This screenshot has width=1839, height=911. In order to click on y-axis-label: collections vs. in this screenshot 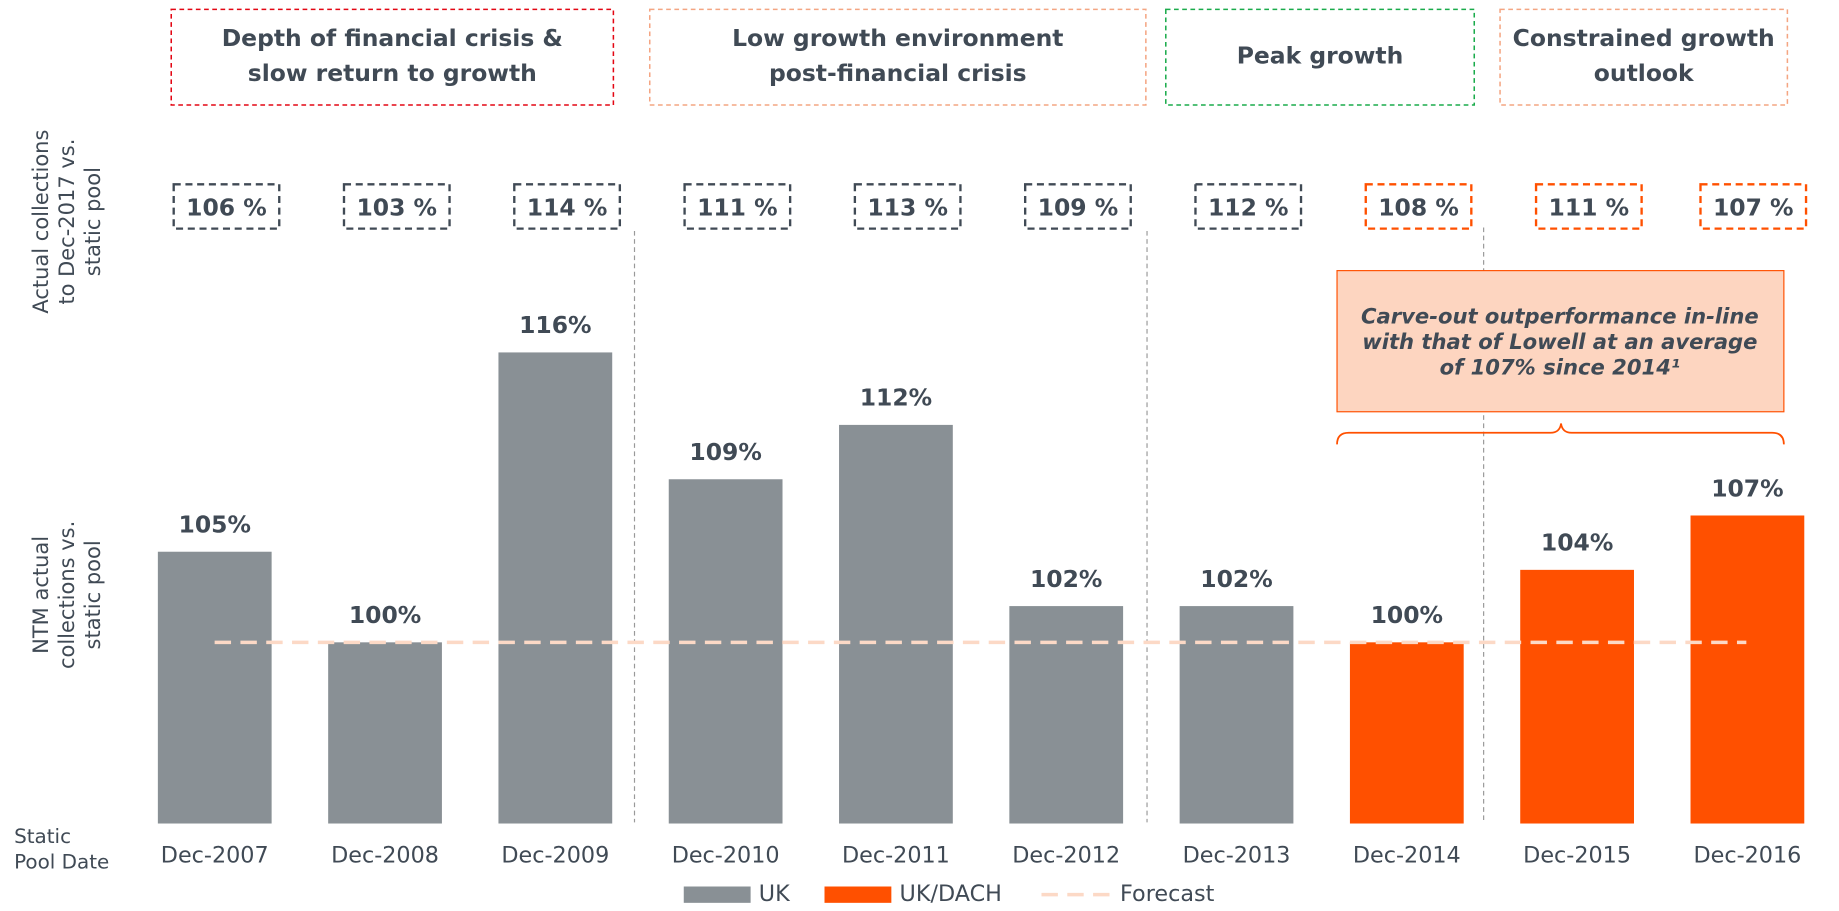, I will do `click(66, 595)`.